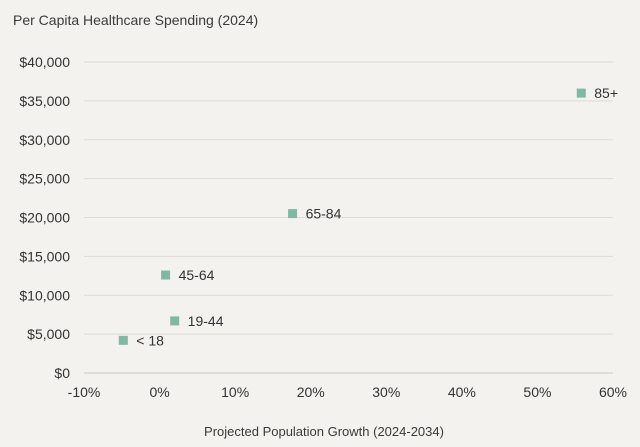 Image resolution: width=640 pixels, height=447 pixels. What do you see at coordinates (44, 62) in the screenshot?
I see `y-tick-label: $40,000` at bounding box center [44, 62].